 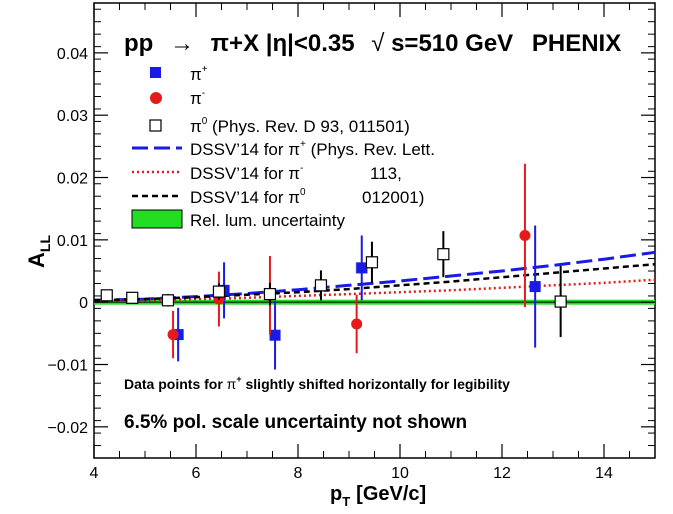 I want to click on title-reaction: π+X |η|<0.35, so click(x=283, y=43).